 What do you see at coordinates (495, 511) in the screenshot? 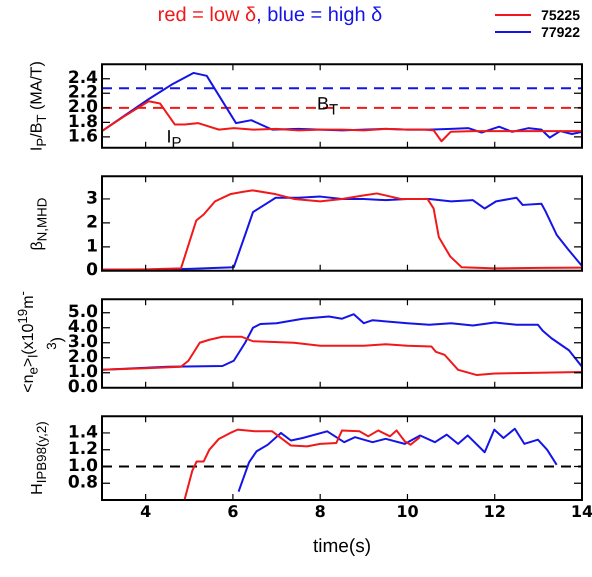
I see `x-tick-label: 12` at bounding box center [495, 511].